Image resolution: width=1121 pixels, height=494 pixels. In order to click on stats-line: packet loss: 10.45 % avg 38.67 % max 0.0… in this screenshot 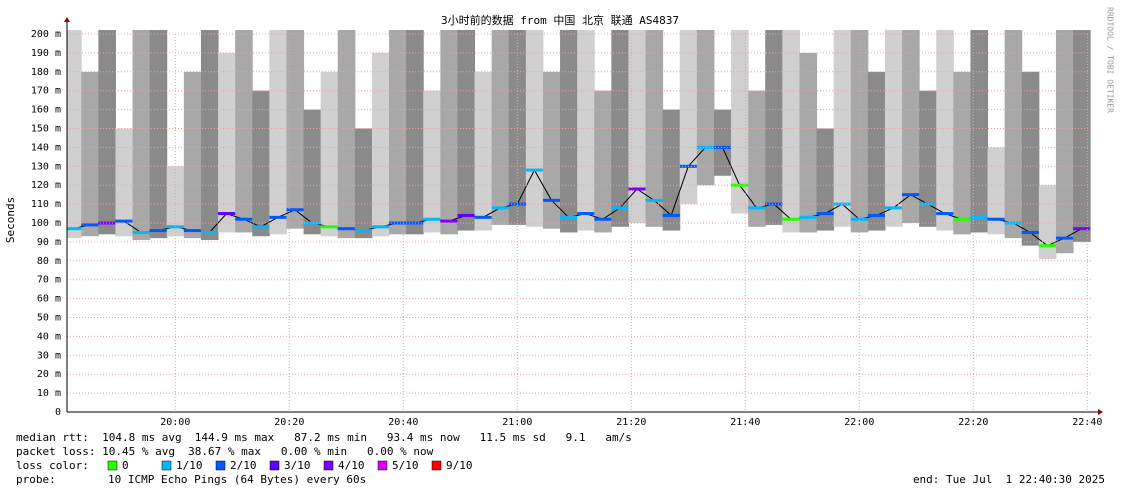, I will do `click(225, 451)`.